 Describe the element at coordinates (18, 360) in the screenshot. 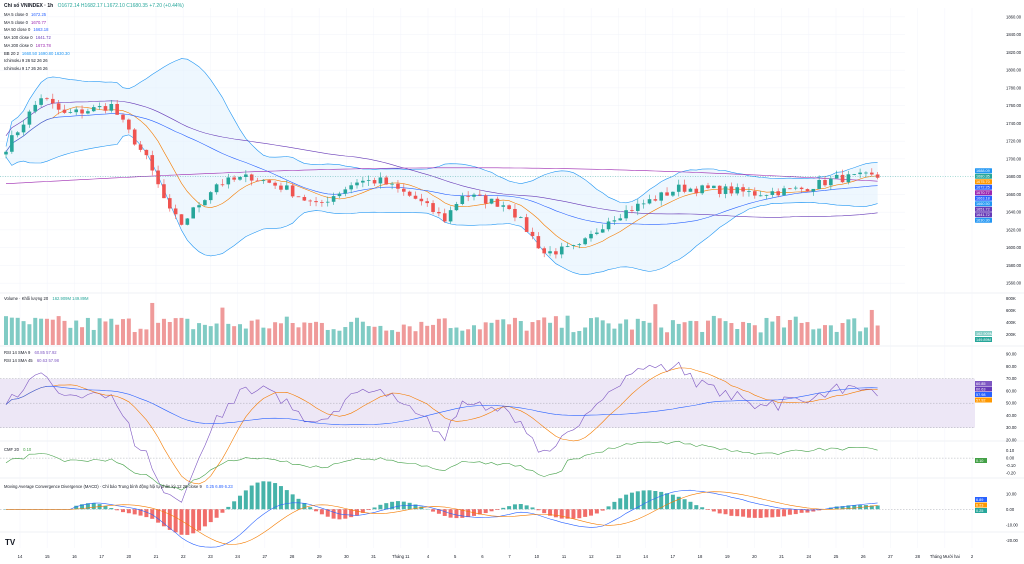

I see `rsi2-title: RSI 14 SMA 45` at that location.